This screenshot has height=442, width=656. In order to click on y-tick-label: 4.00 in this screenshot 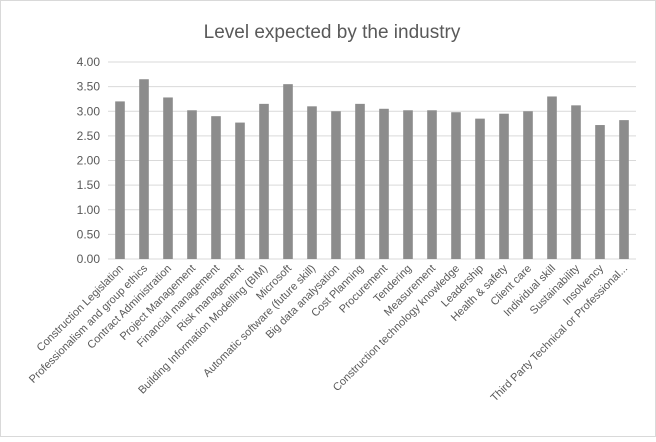, I will do `click(89, 62)`.